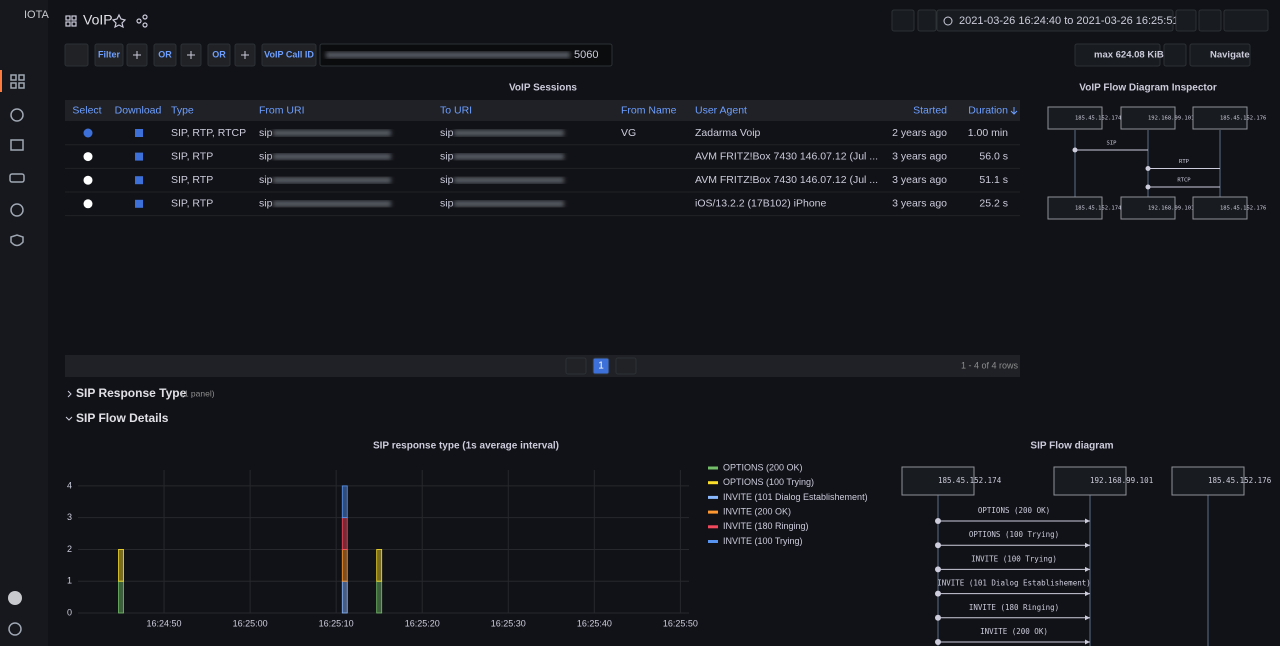 The image size is (1280, 646). What do you see at coordinates (763, 541) in the screenshot?
I see `legend-label: INVITE (100 Trying)` at bounding box center [763, 541].